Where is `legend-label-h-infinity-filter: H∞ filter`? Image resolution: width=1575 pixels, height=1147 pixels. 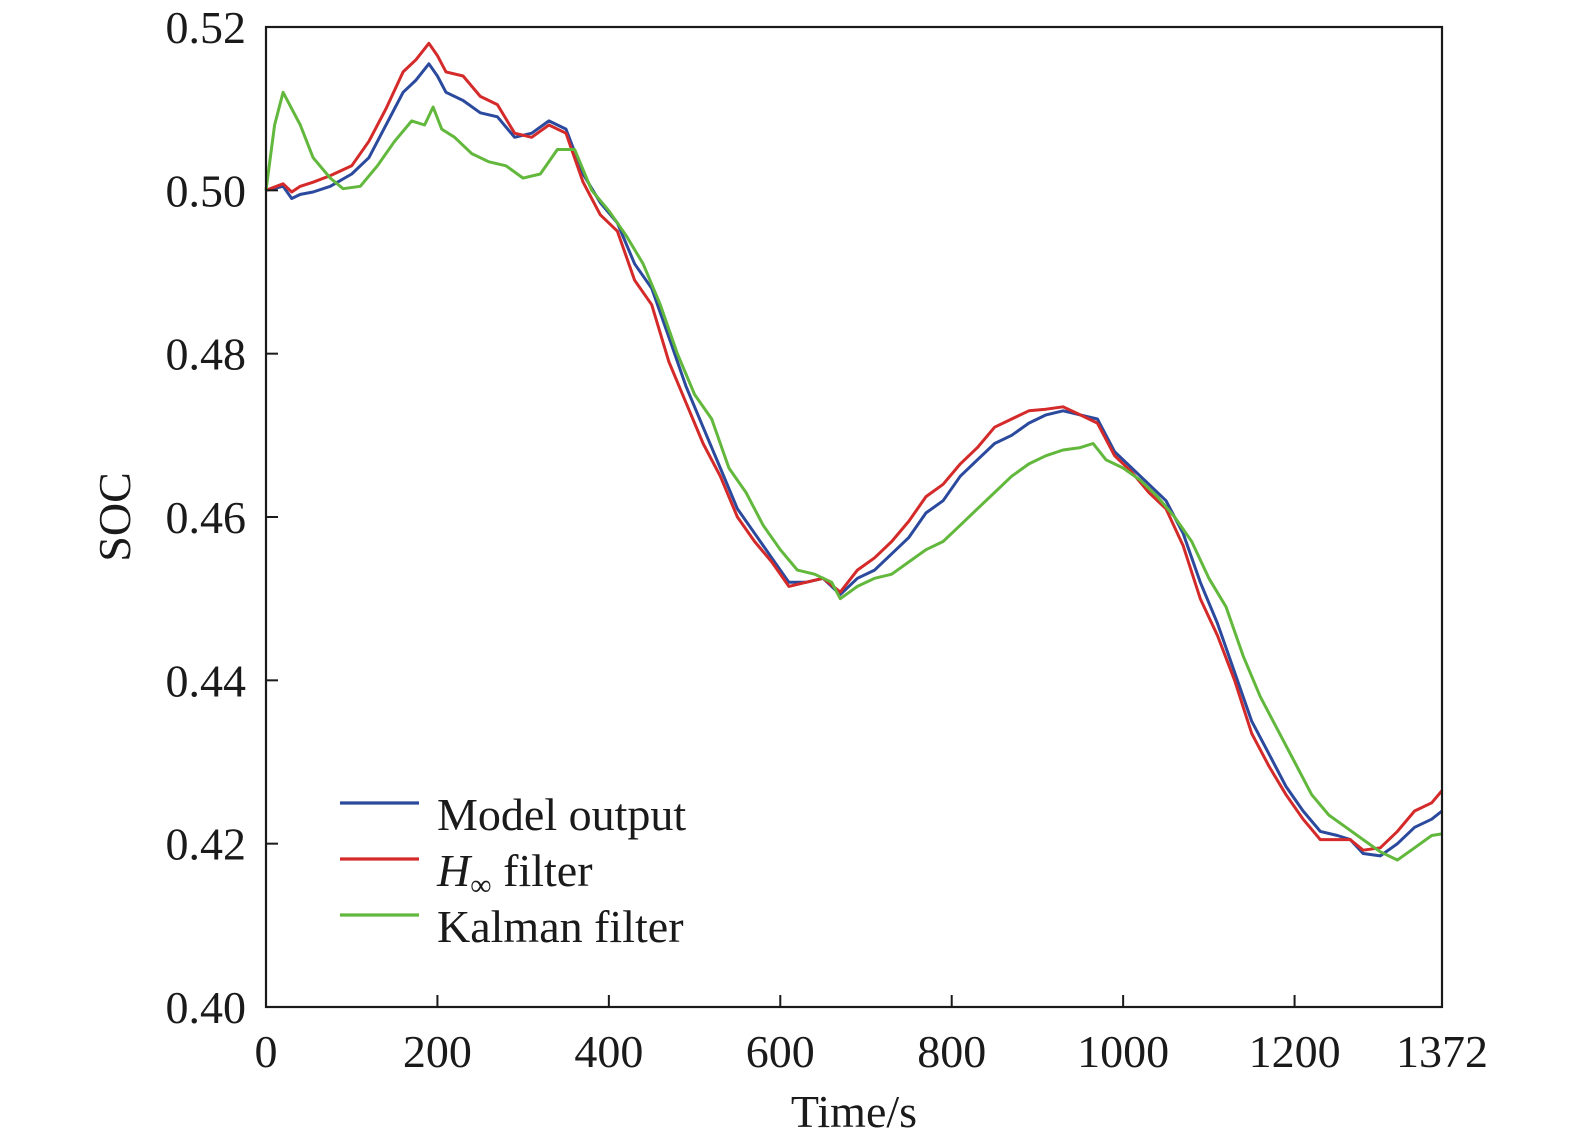 legend-label-h-infinity-filter: H∞ filter is located at coordinates (514, 873).